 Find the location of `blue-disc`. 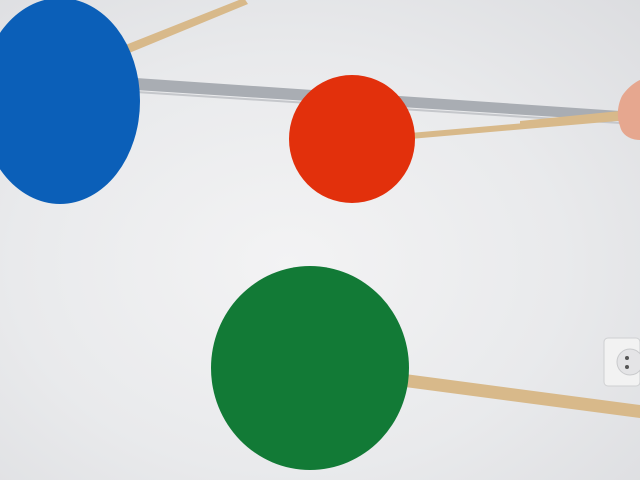

blue-disc is located at coordinates (70, 102).